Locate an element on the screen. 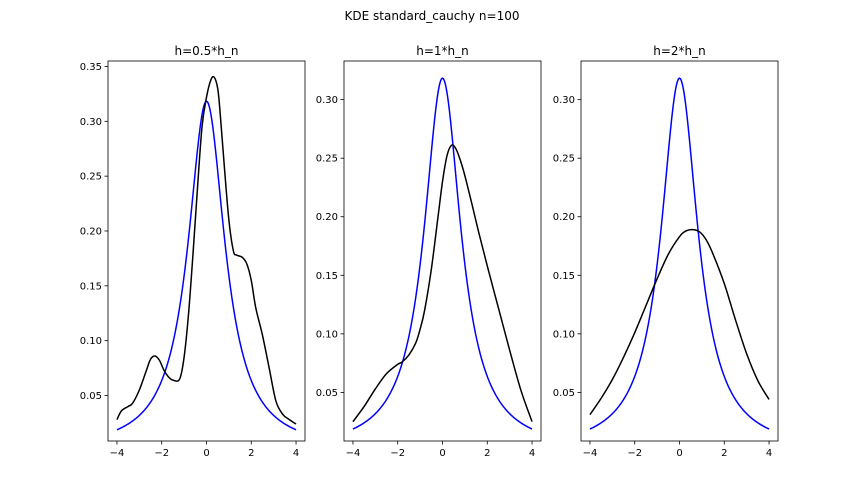 Image resolution: width=864 pixels, height=504 pixels. subplot-2-title: h=1*h_n is located at coordinates (442, 51).